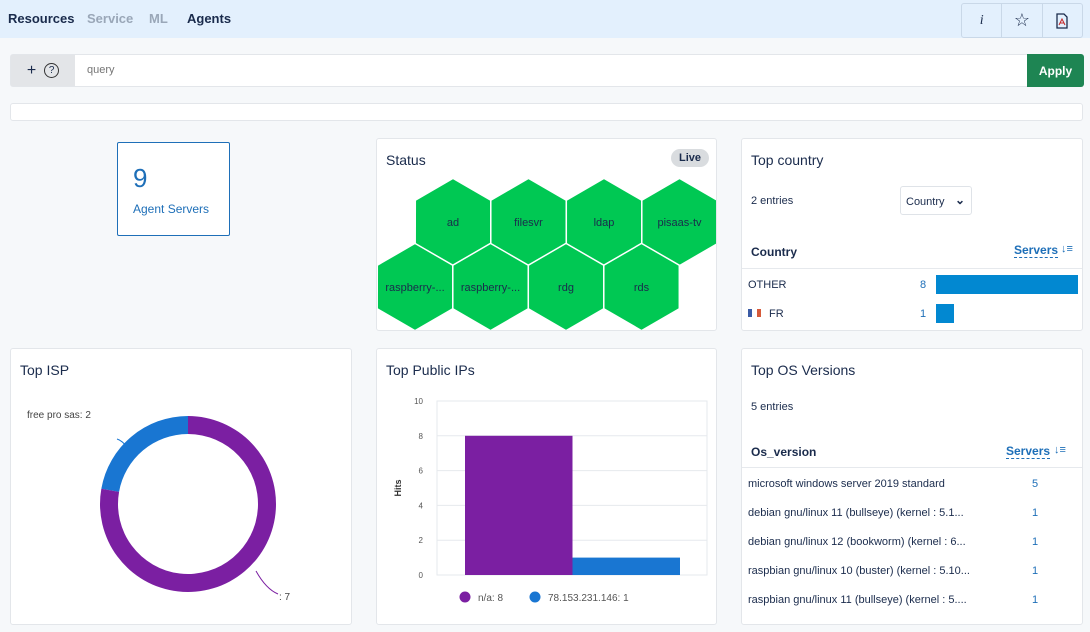  What do you see at coordinates (490, 598) in the screenshot?
I see `legend-label: n/a: 8` at bounding box center [490, 598].